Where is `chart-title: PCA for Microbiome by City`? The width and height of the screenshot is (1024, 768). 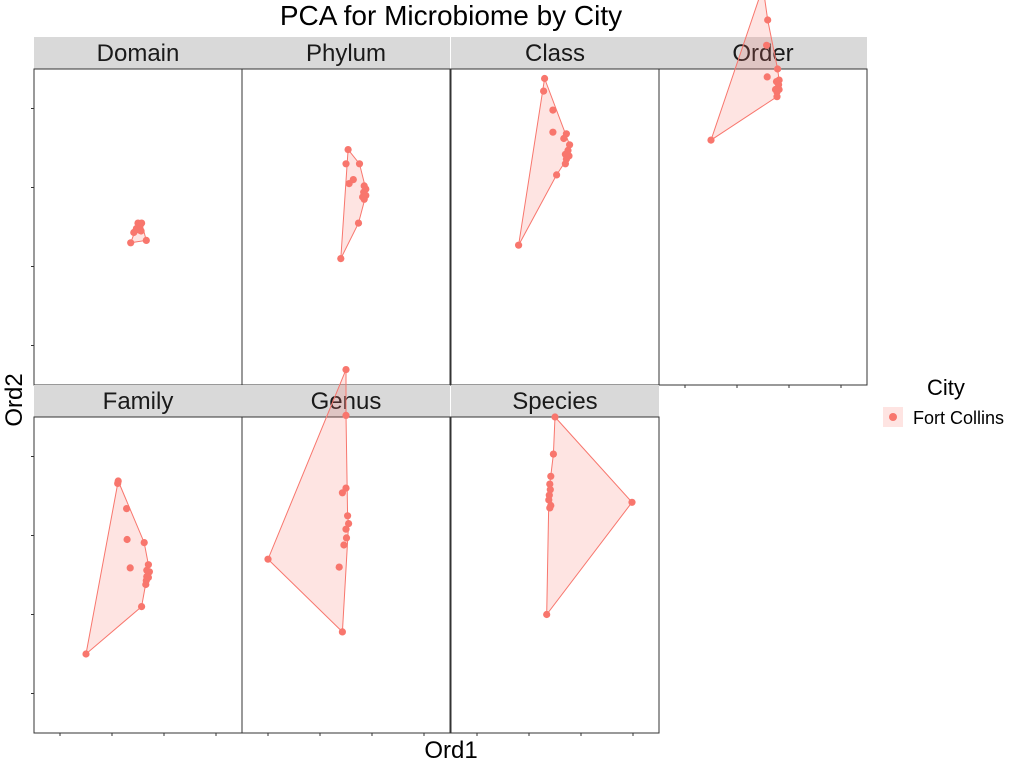
chart-title: PCA for Microbiome by City is located at coordinates (451, 15).